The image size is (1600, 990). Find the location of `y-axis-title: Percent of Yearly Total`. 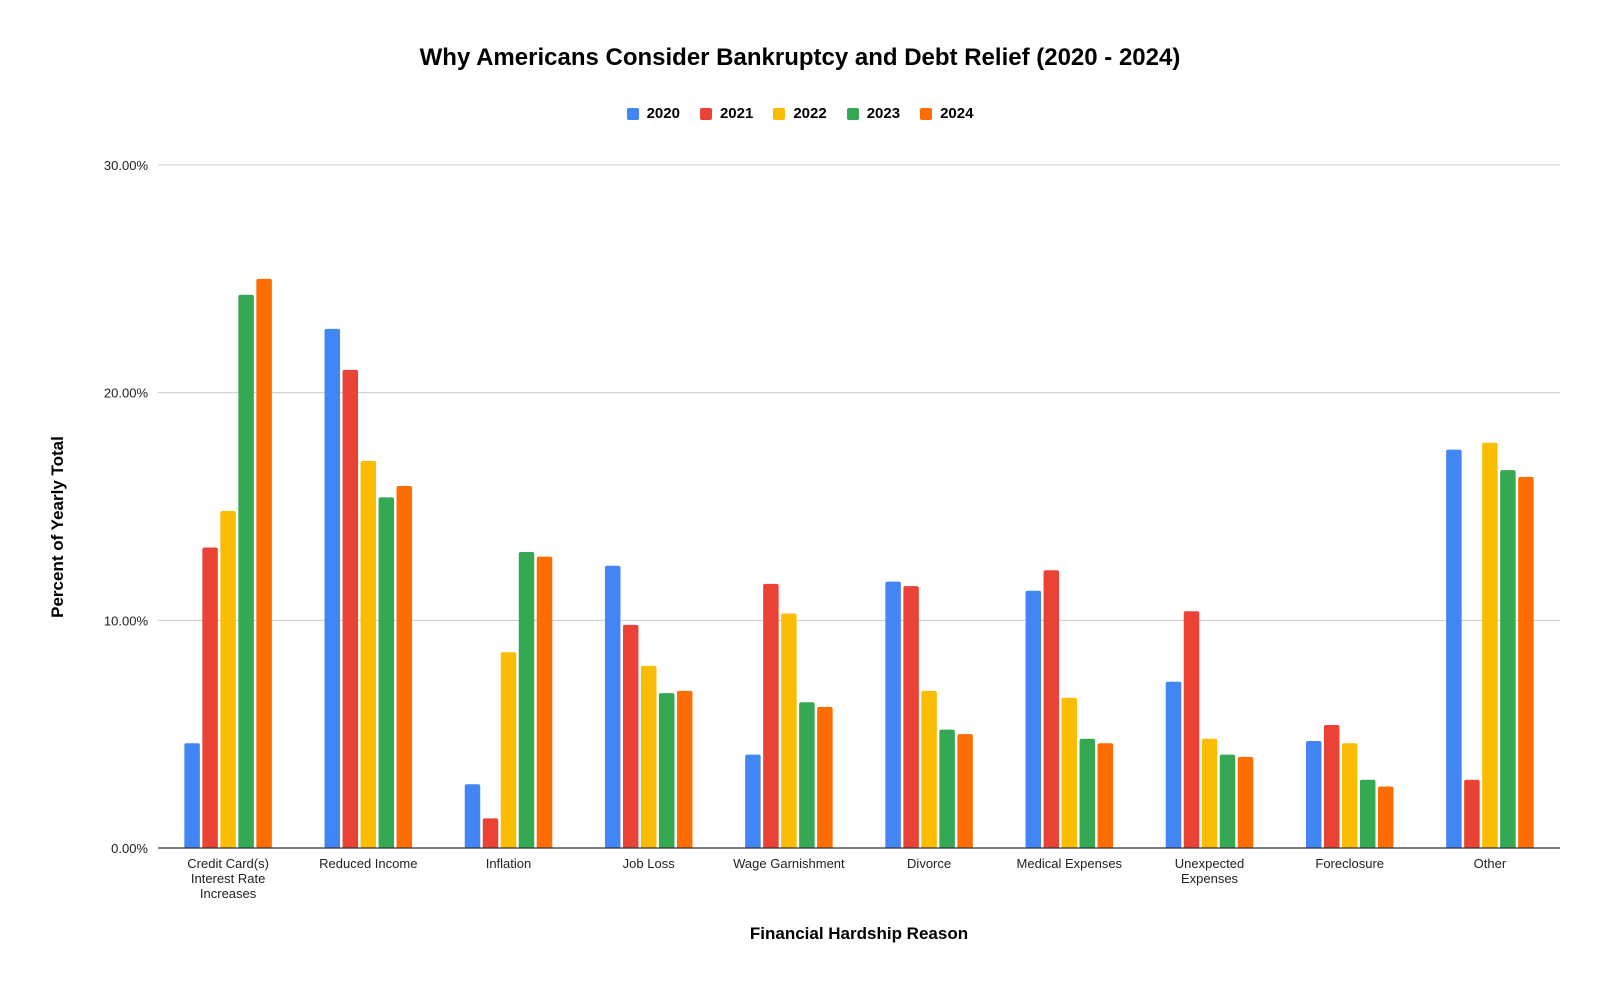

y-axis-title: Percent of Yearly Total is located at coordinates (57, 527).